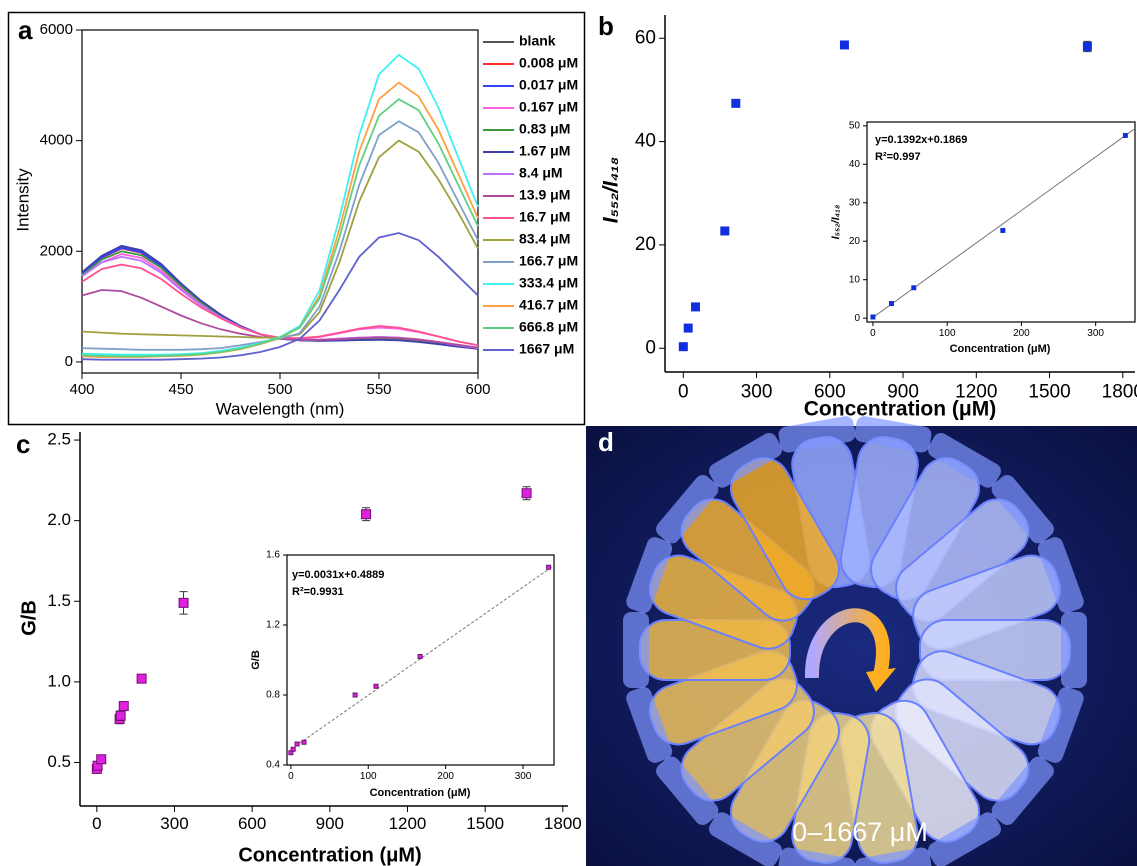 This screenshot has width=1137, height=866. What do you see at coordinates (59, 439) in the screenshot?
I see `y-tick-label: 2.5` at bounding box center [59, 439].